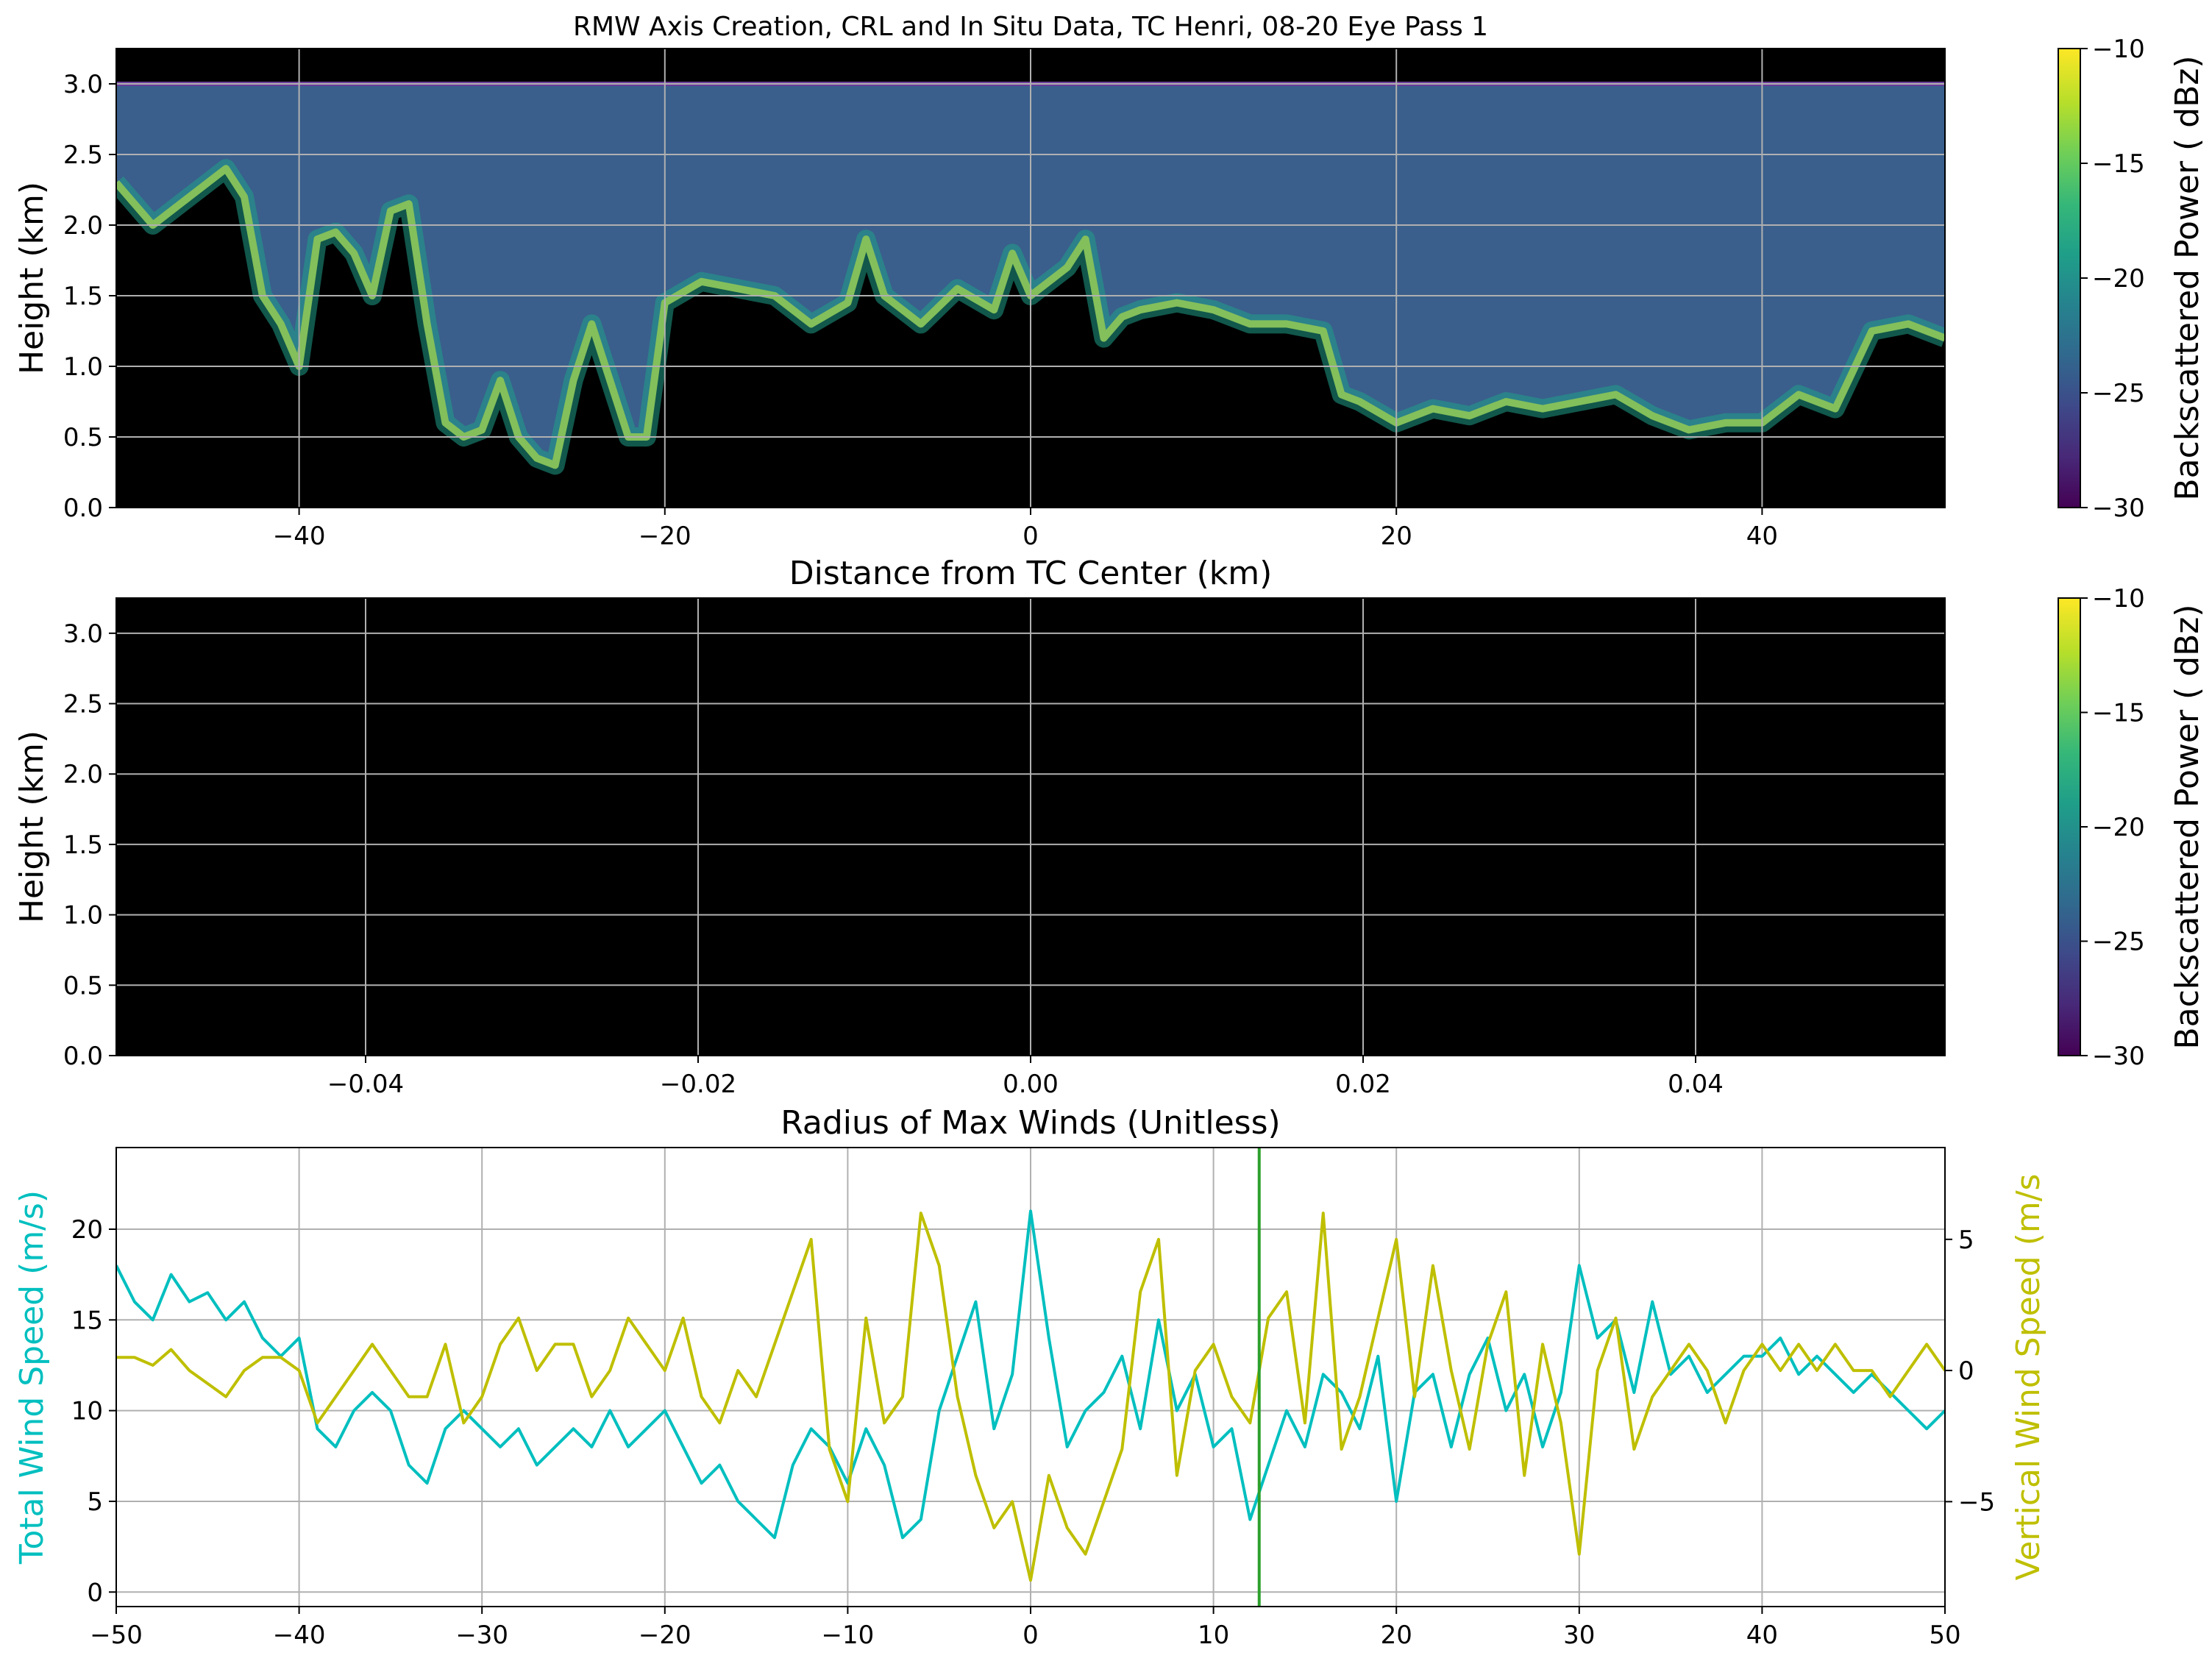  What do you see at coordinates (83, 846) in the screenshot?
I see `middle-y-tick-label: 1.5` at bounding box center [83, 846].